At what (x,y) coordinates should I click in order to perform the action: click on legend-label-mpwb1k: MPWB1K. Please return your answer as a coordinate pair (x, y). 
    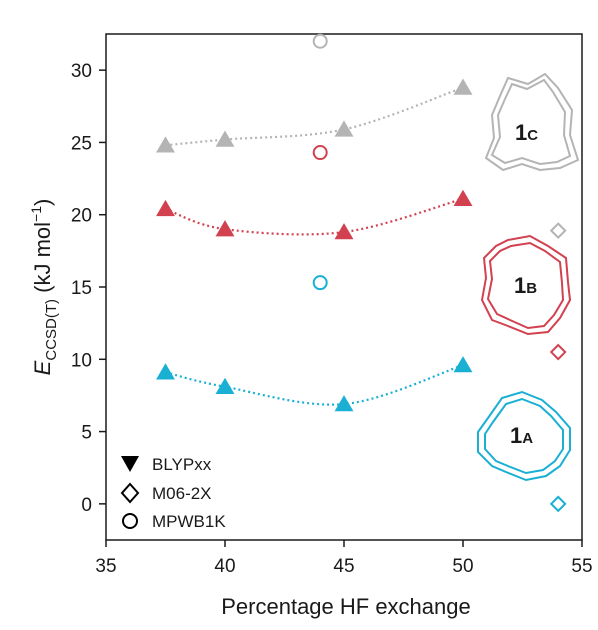
    Looking at the image, I should click on (189, 521).